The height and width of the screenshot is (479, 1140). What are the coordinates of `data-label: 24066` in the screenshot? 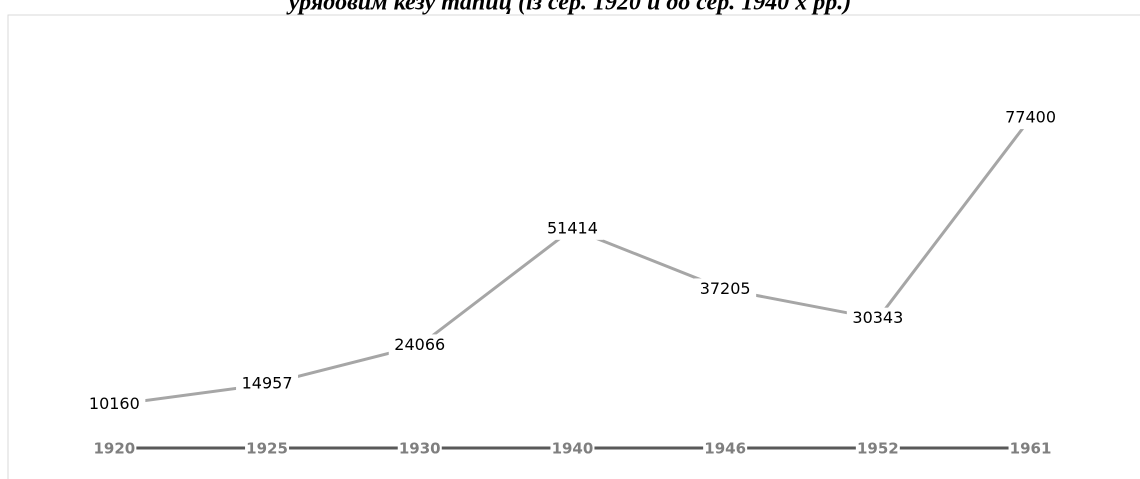 It's located at (419, 344).